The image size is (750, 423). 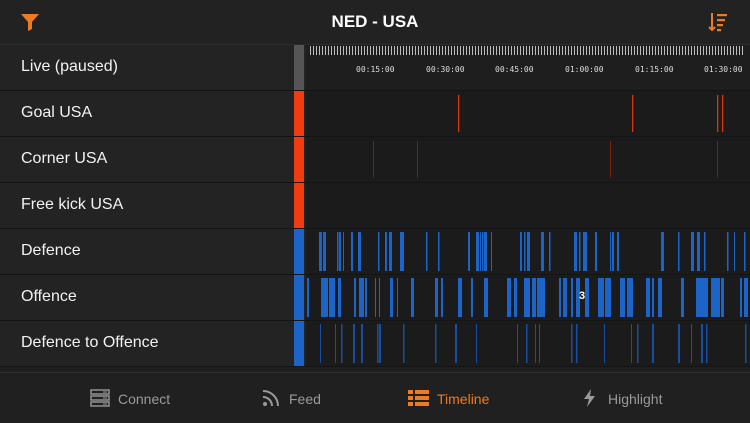 I want to click on timeline-row-defence-to-offence: Defence to Offence, so click(x=375, y=344).